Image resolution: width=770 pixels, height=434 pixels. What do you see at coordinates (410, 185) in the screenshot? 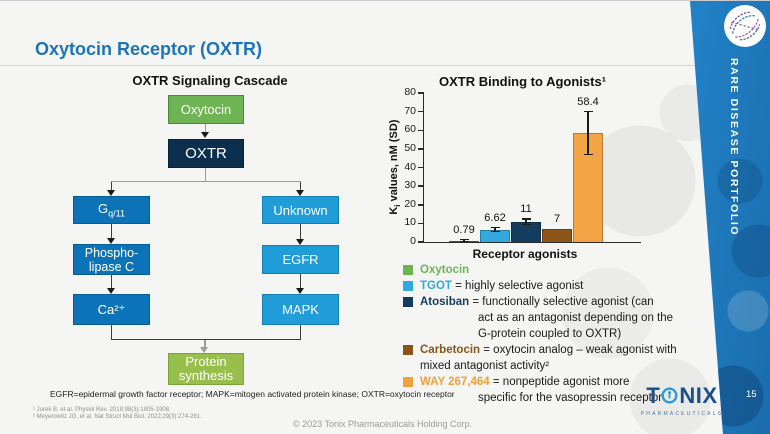
I see `y-tick-label: 30` at bounding box center [410, 185].